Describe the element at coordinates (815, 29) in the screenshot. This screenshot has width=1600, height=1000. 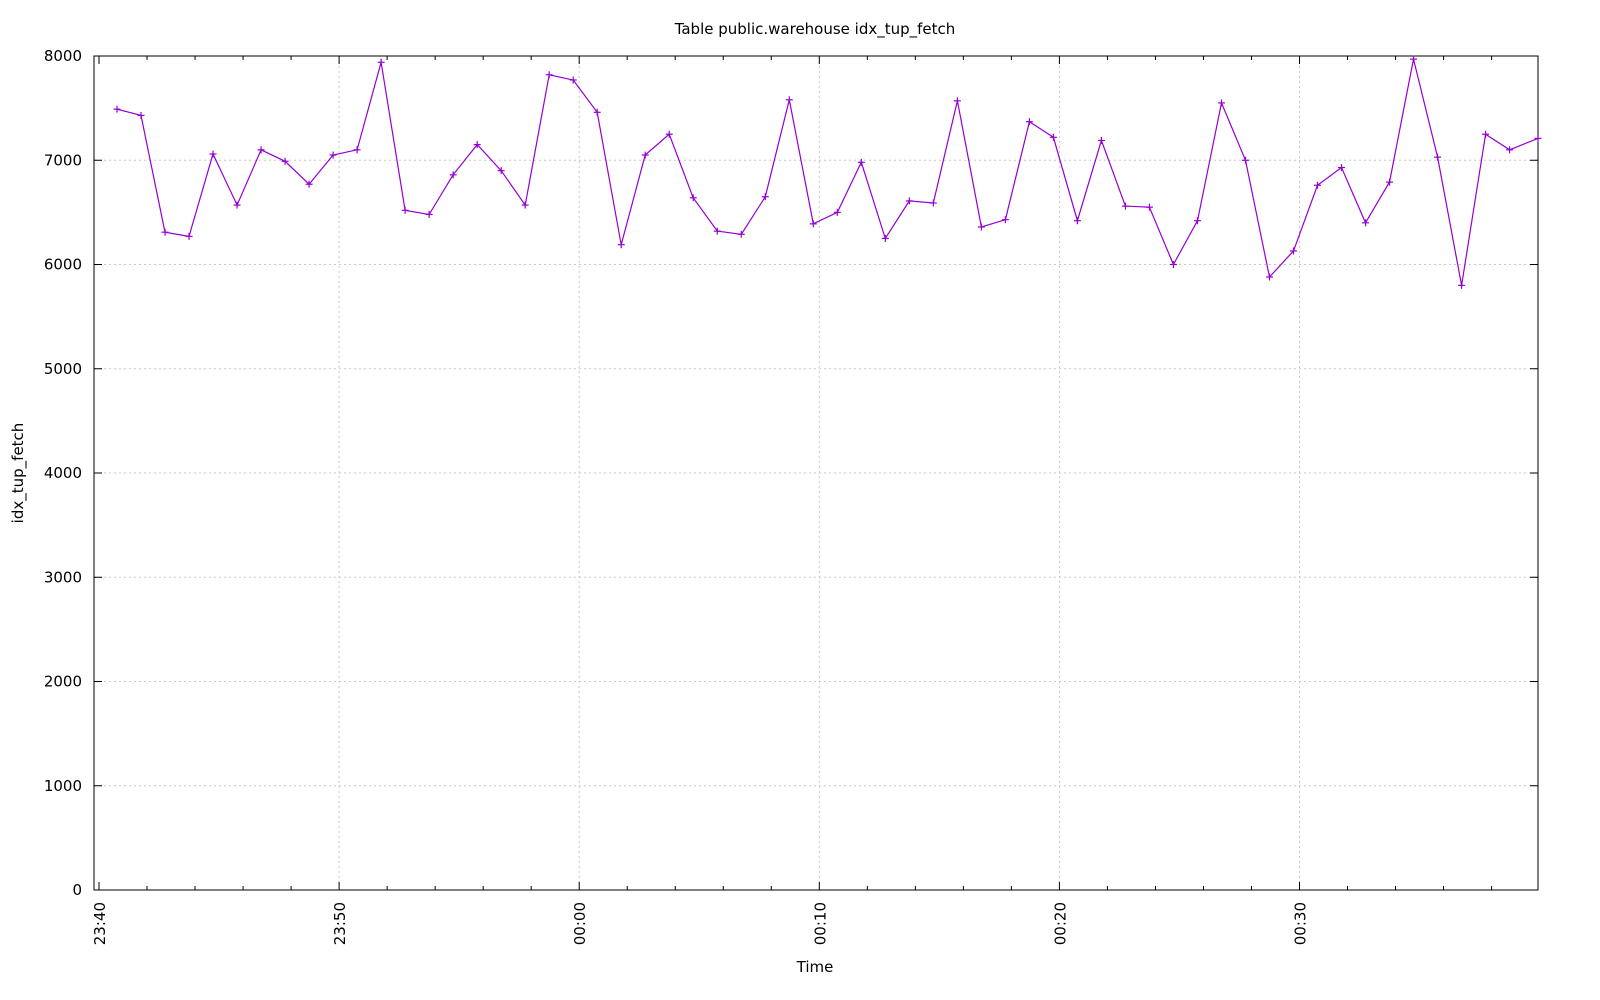
I see `chart-title: Table public.warehouse idx_tup_fetch` at that location.